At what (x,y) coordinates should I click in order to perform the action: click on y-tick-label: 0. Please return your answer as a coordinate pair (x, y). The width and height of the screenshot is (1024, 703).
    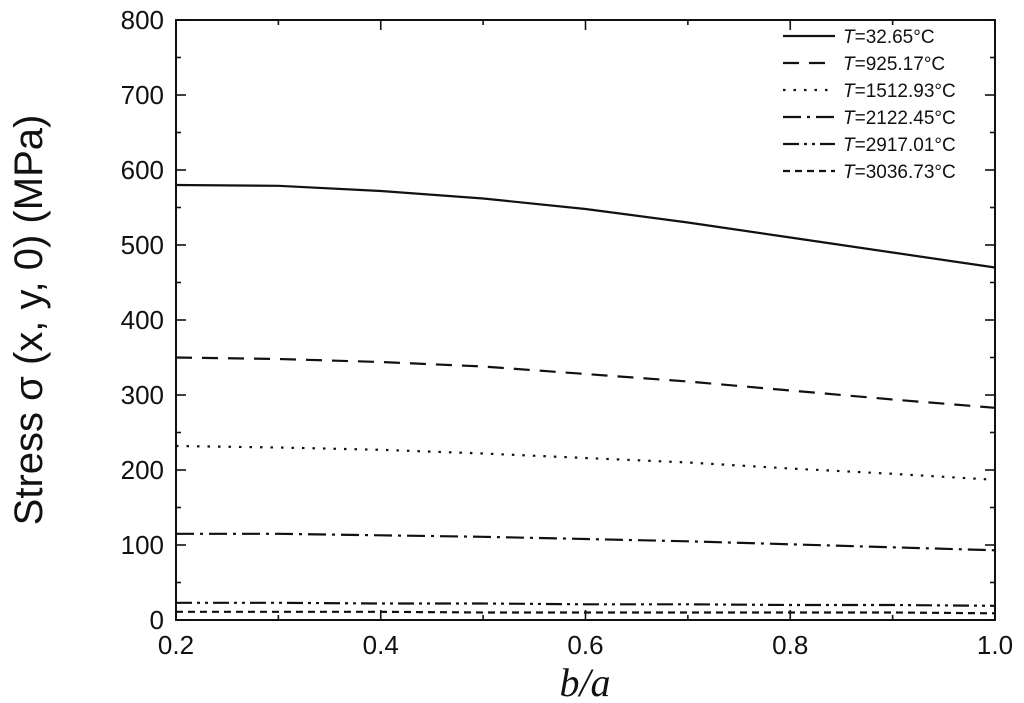
    Looking at the image, I should click on (157, 620).